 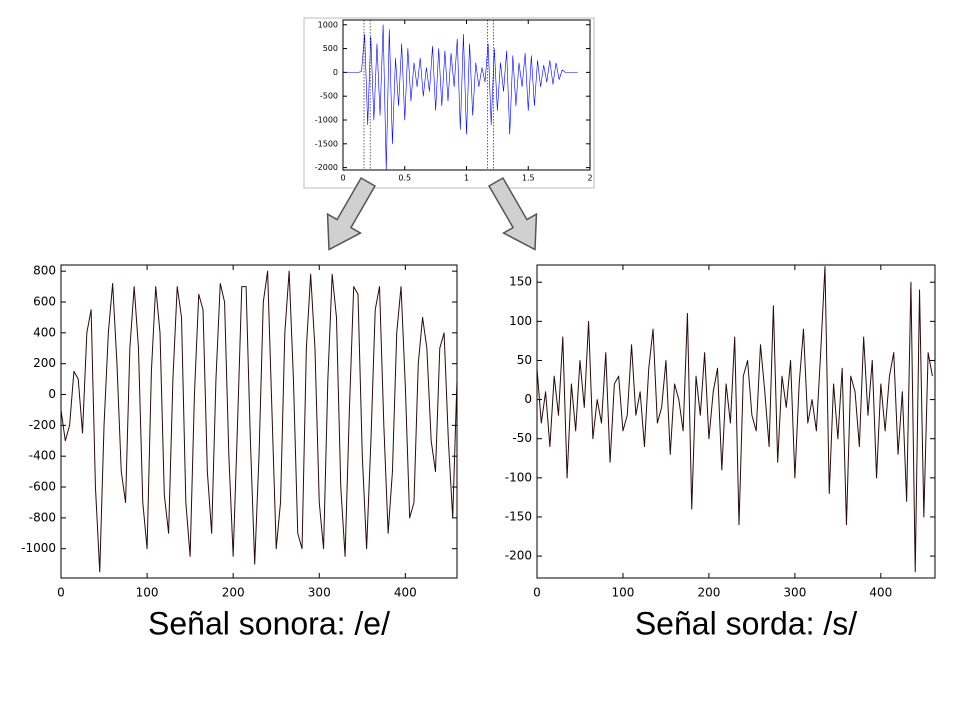 I want to click on arrow-left, so click(x=351, y=213).